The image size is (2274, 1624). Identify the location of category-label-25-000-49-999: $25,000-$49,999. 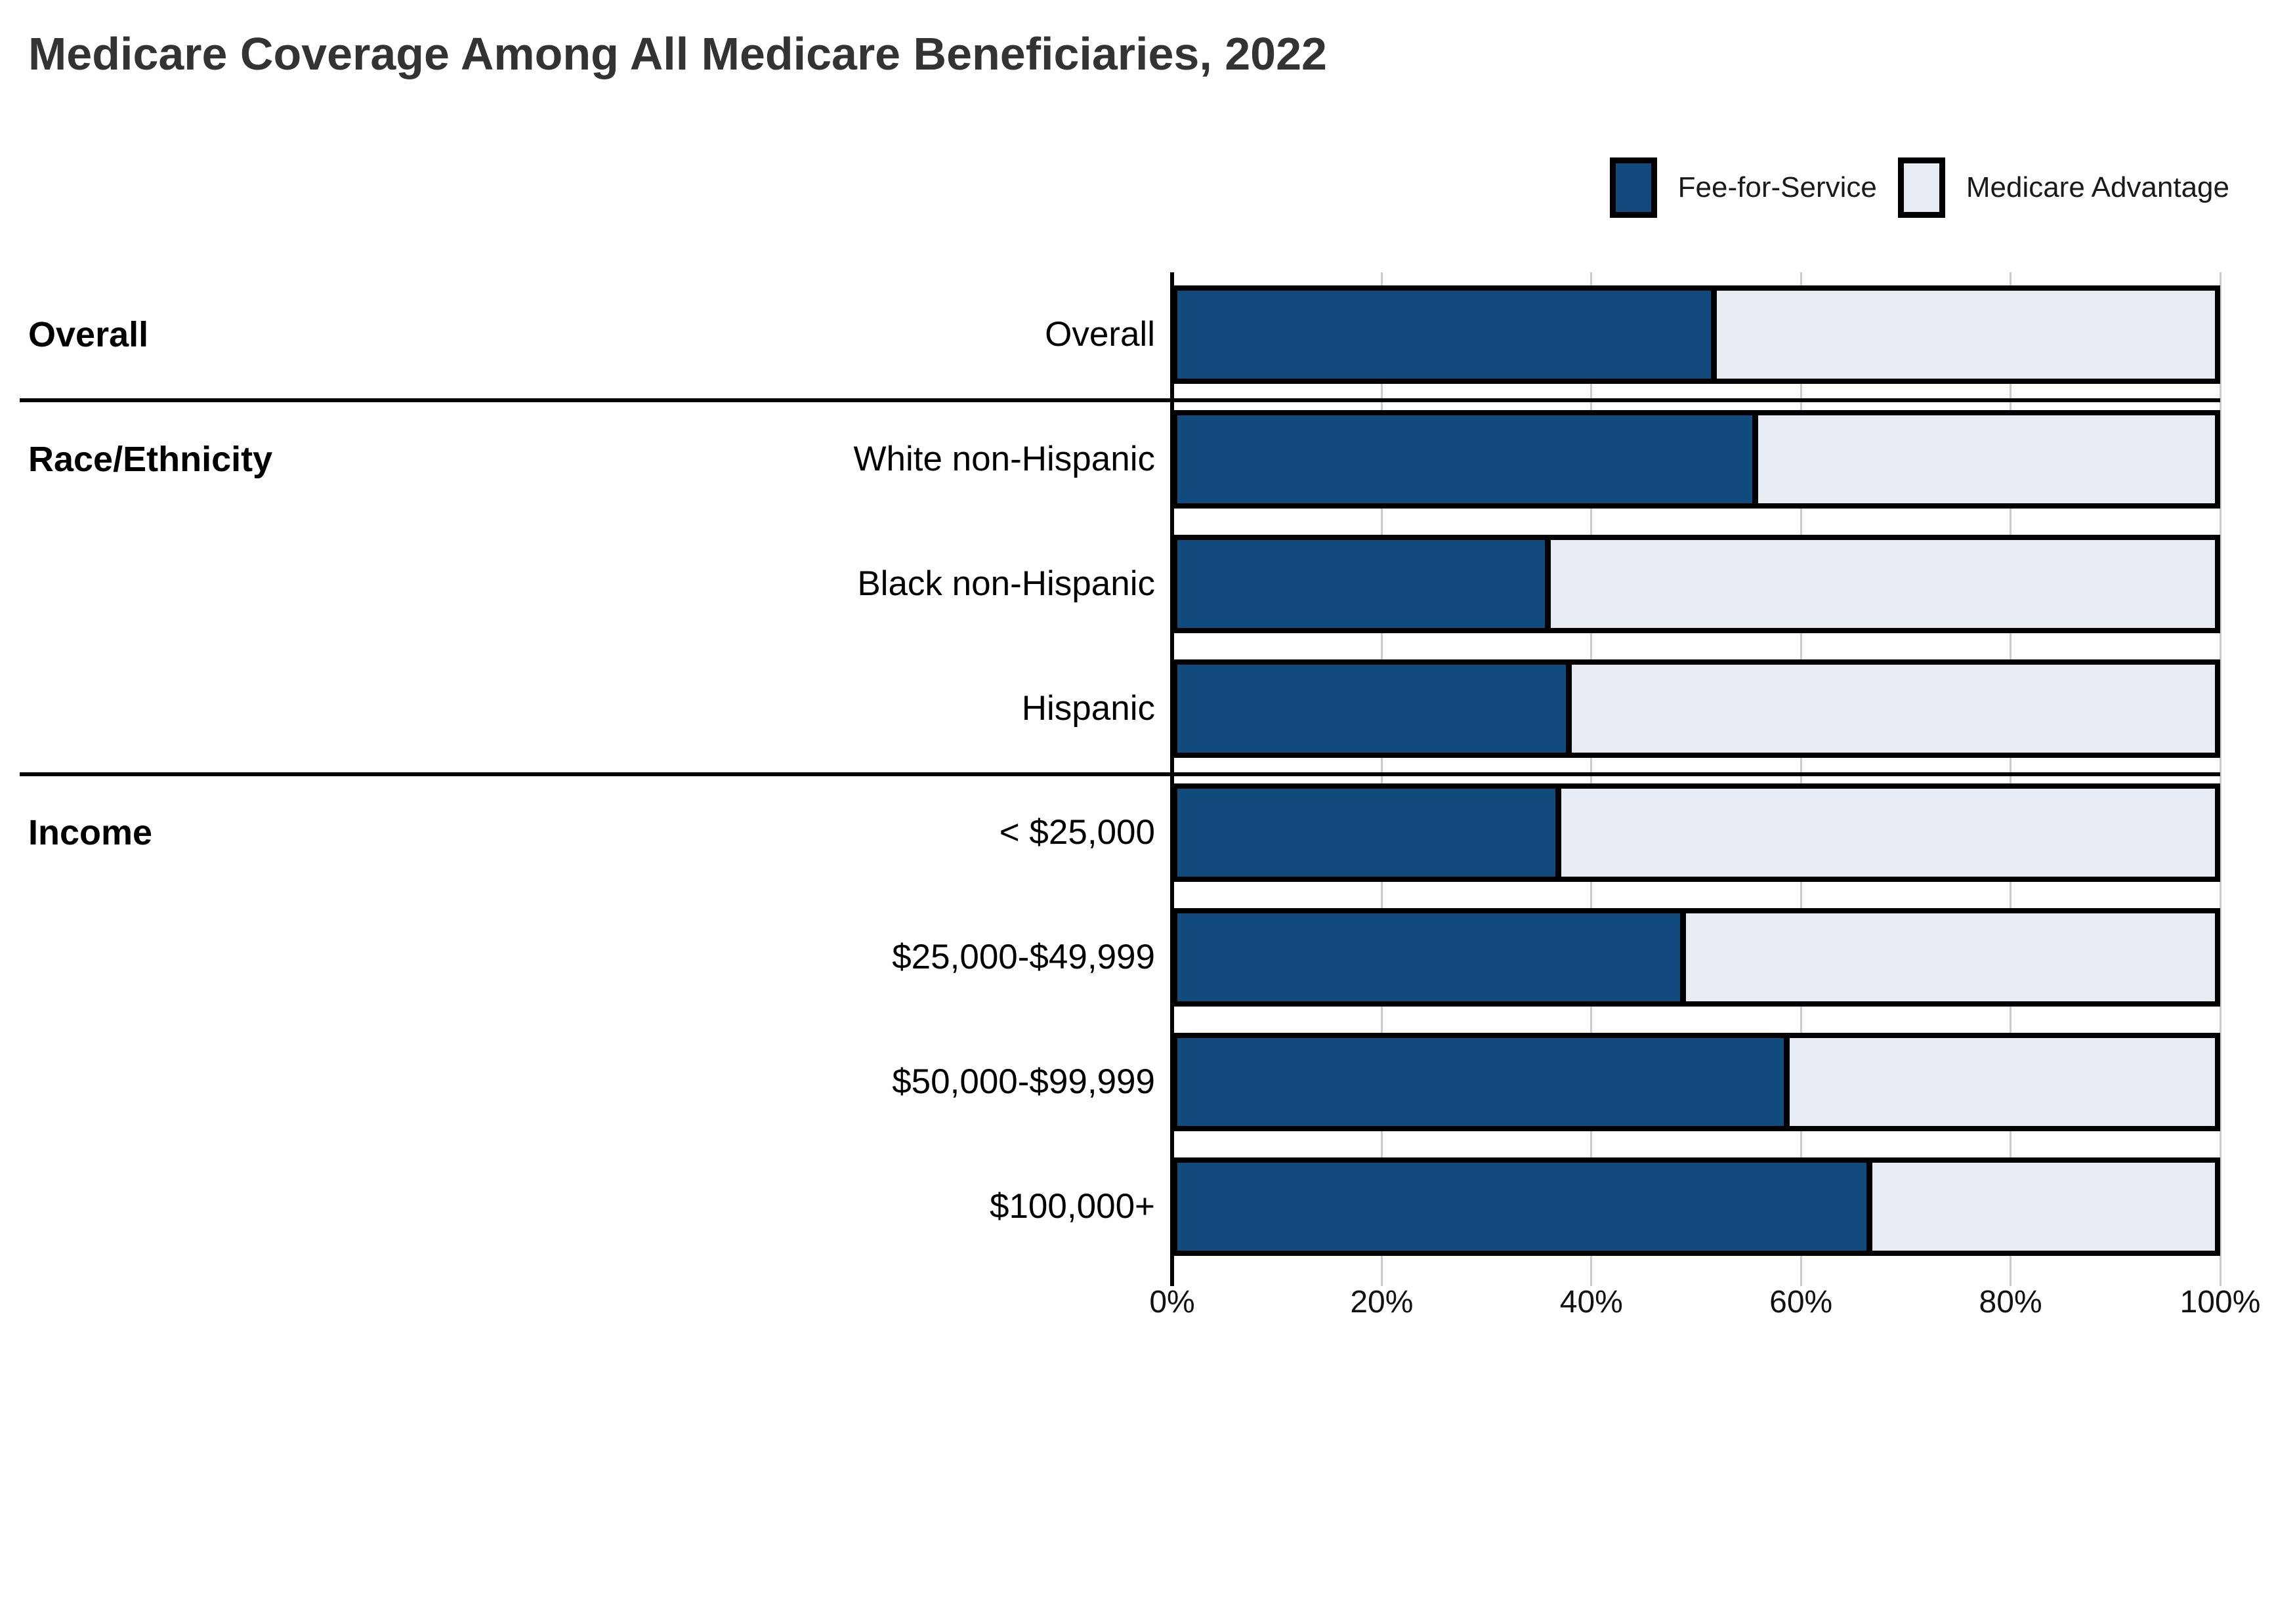
(1023, 957).